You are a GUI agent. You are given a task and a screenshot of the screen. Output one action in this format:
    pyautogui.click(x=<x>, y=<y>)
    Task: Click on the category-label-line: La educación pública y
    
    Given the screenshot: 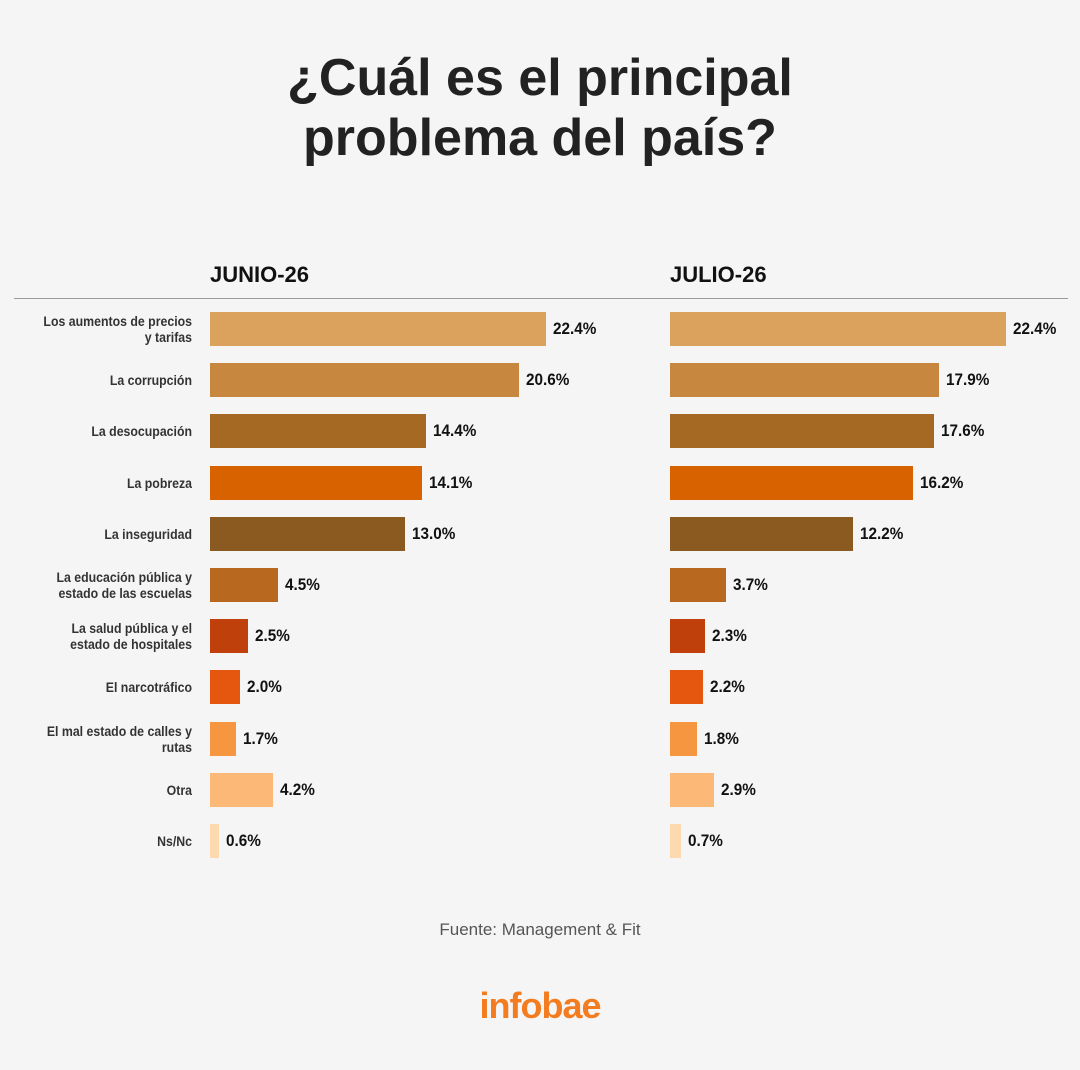 What is the action you would take?
    pyautogui.click(x=124, y=577)
    